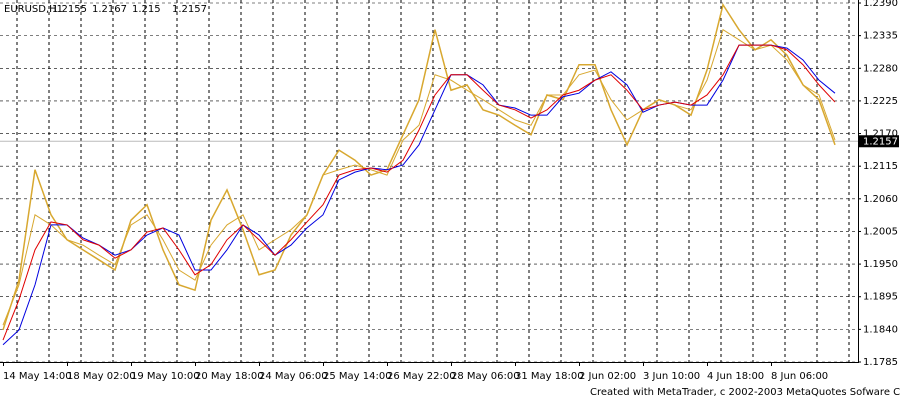  I want to click on x-tick-label: 19 May 10:00, so click(165, 376).